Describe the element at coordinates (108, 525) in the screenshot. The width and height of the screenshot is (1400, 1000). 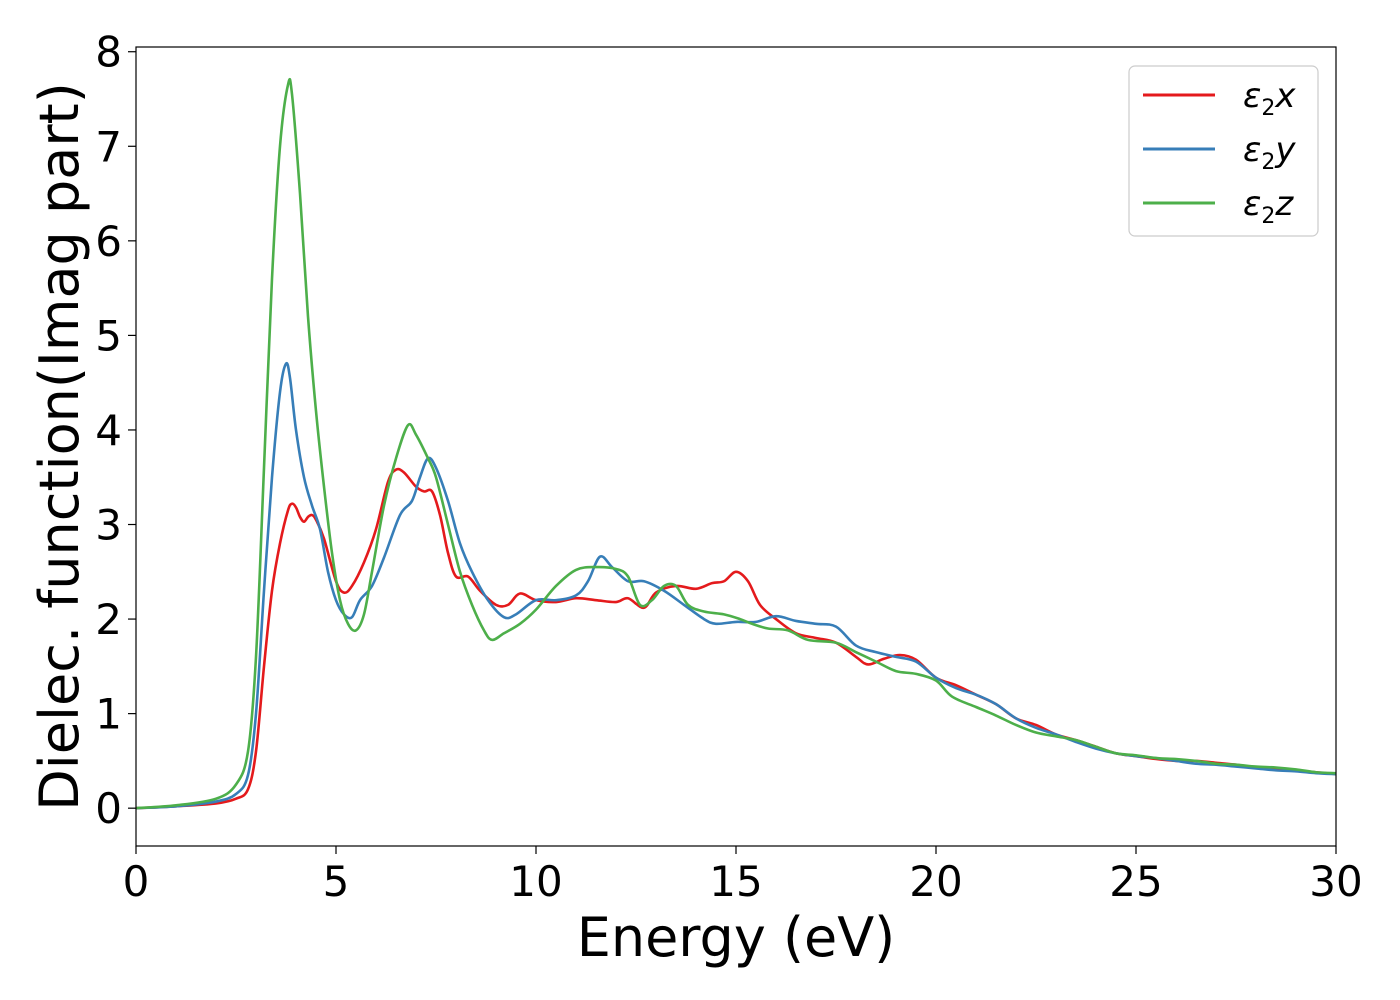
I see `y-tick-label: 3` at that location.